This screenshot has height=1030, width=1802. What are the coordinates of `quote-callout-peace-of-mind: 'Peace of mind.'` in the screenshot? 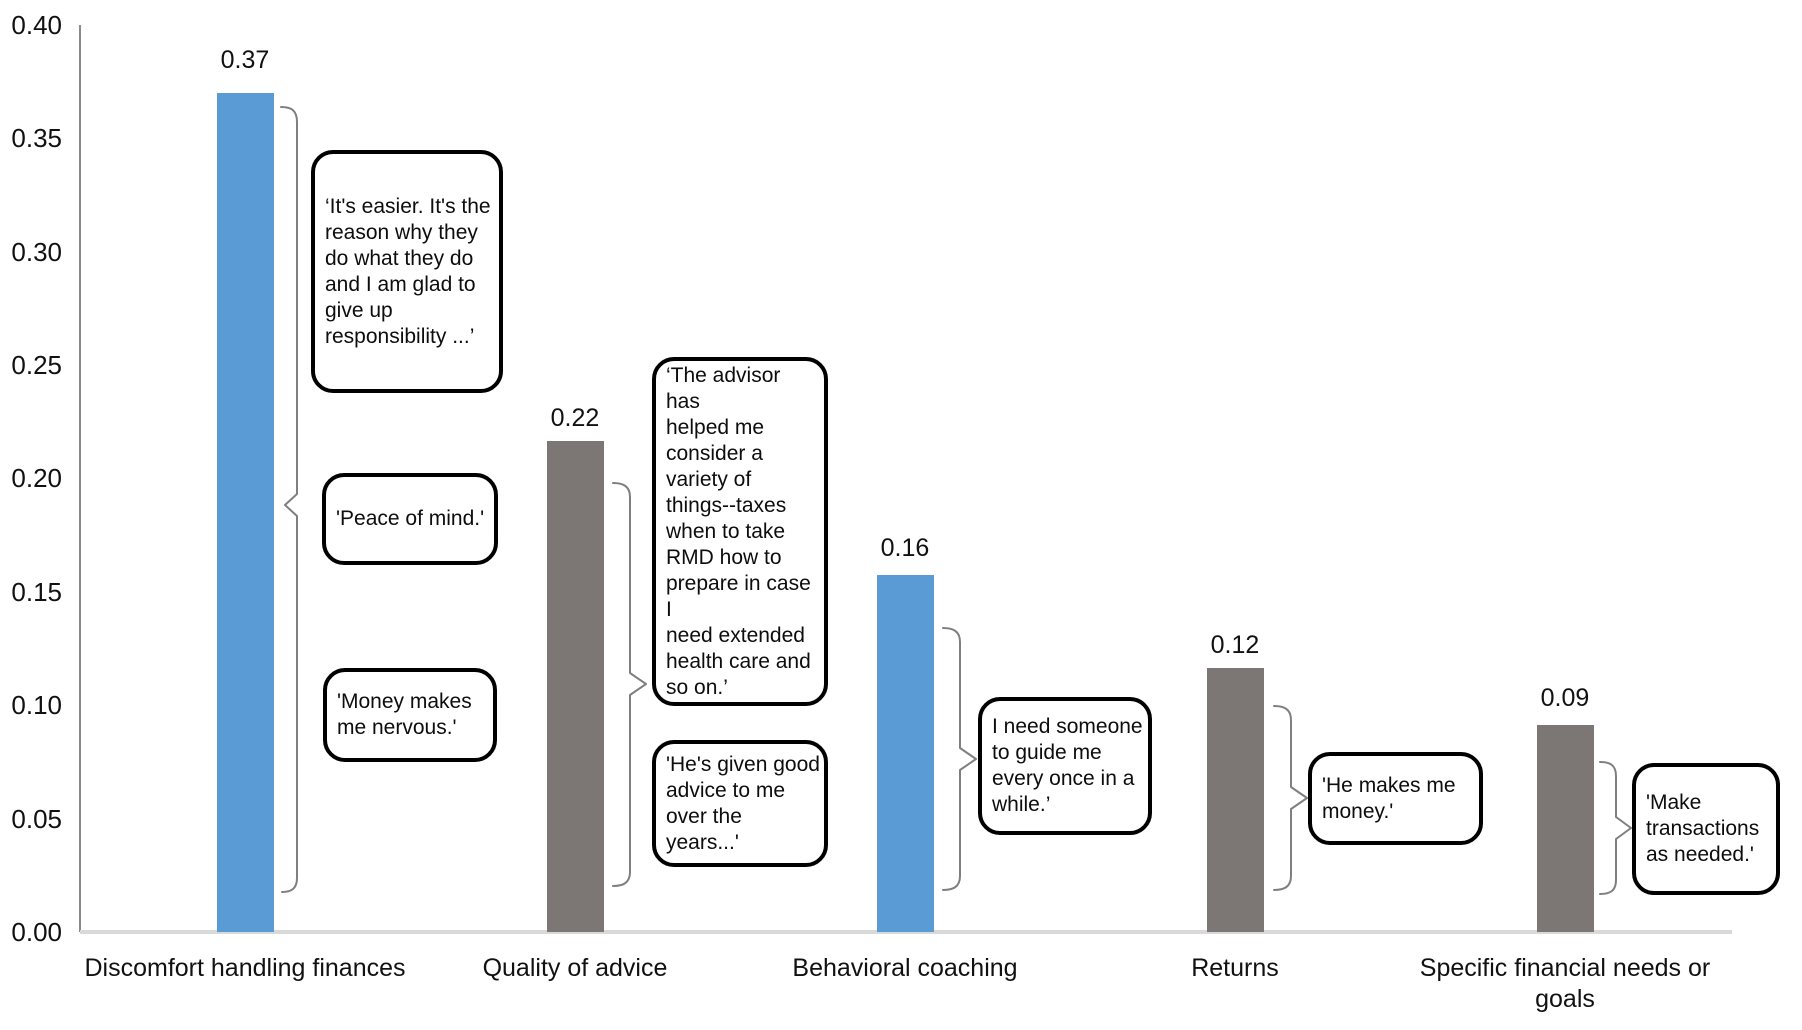 It's located at (410, 519).